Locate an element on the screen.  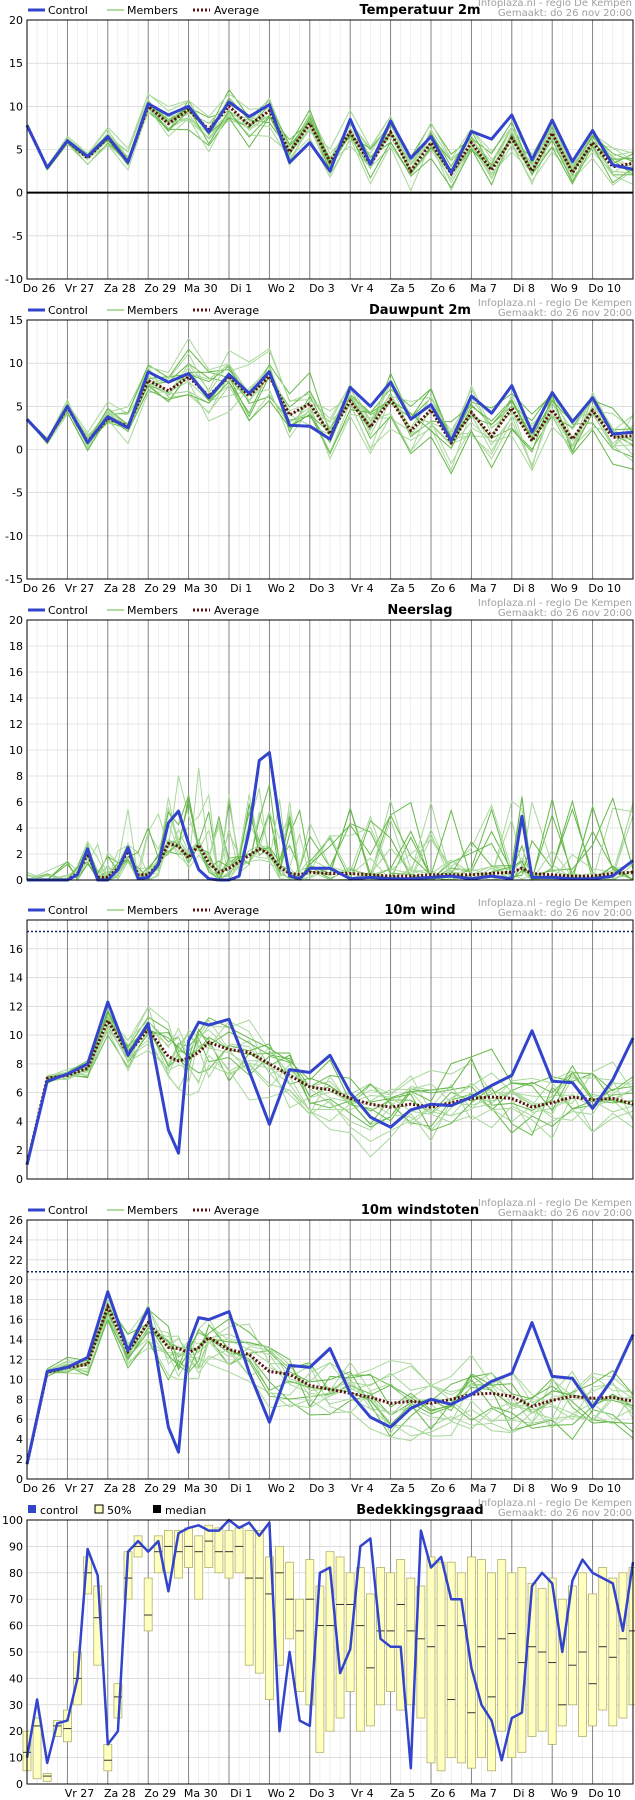
panel-title: Temperatuur 2m is located at coordinates (419, 10).